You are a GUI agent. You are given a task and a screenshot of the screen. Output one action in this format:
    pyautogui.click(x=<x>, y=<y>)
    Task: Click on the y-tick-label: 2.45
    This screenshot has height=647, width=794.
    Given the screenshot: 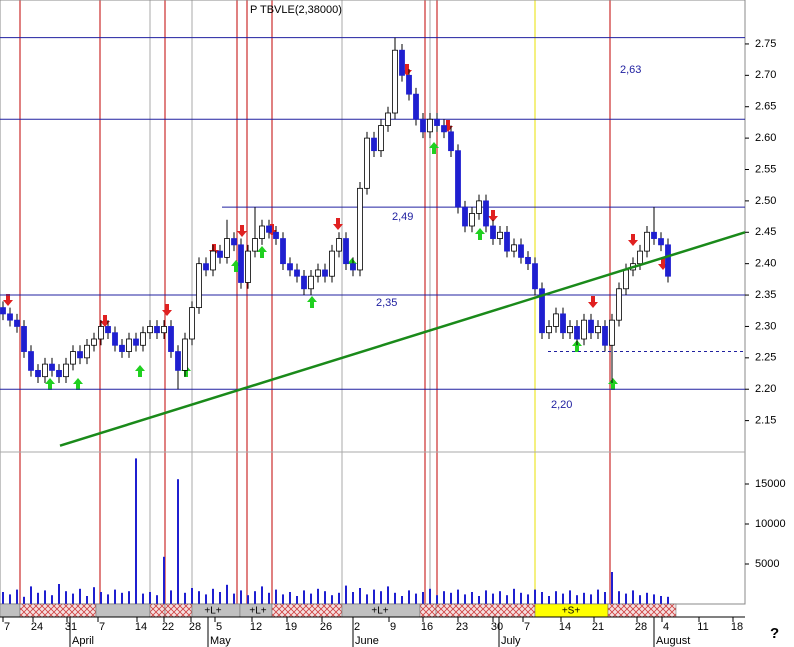 What is the action you would take?
    pyautogui.click(x=765, y=232)
    